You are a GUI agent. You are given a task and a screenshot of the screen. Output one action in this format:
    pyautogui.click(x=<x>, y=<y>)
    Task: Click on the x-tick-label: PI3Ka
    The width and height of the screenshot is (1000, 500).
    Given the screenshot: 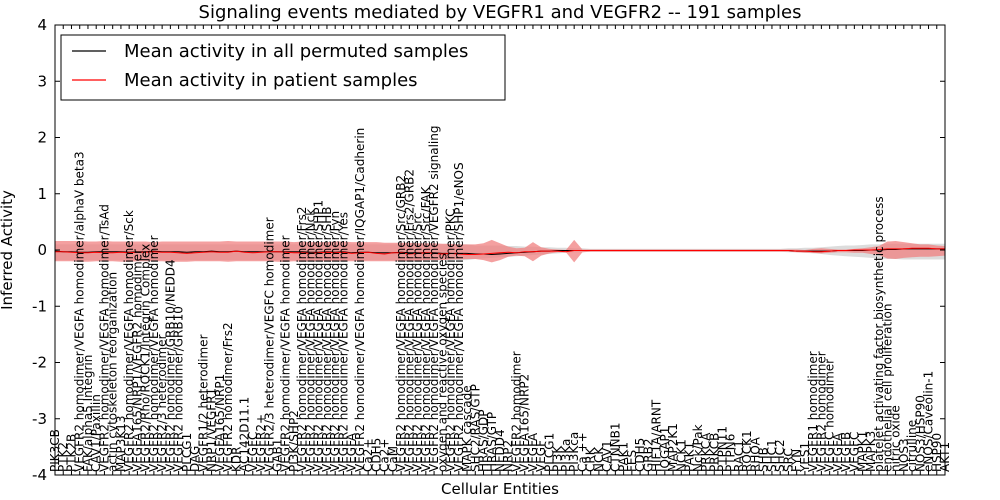 What is the action you would take?
    pyautogui.click(x=566, y=455)
    